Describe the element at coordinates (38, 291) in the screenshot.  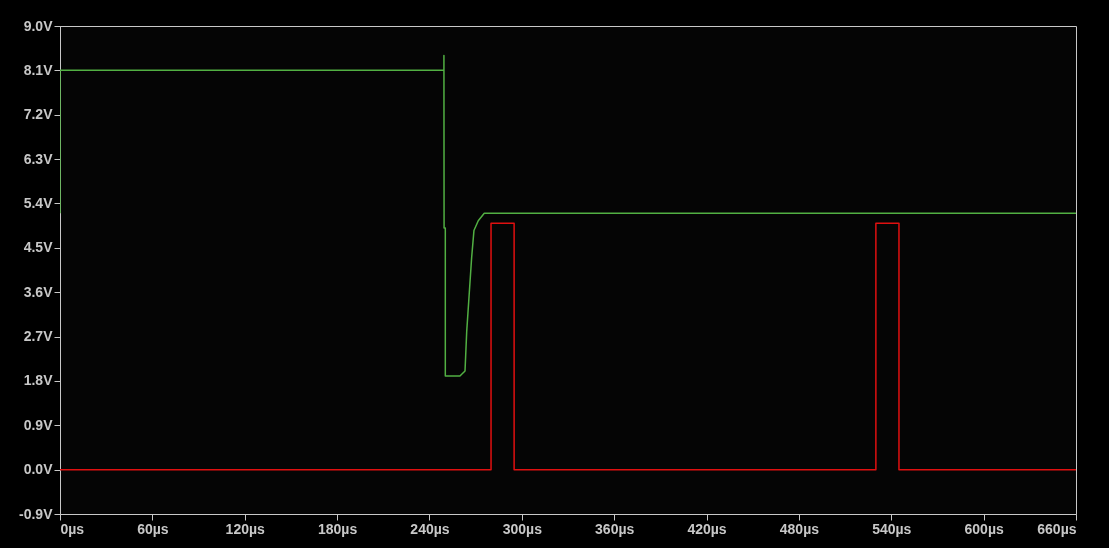
I see `y-tick-label: 3.6V` at that location.